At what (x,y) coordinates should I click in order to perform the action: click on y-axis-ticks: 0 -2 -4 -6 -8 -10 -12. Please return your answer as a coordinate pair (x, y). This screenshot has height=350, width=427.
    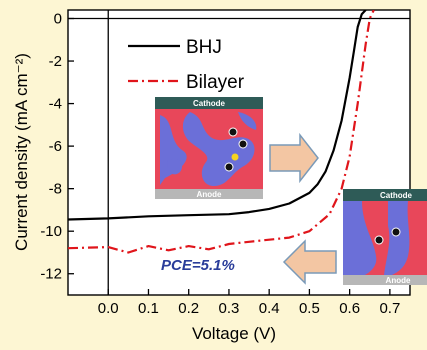
    Looking at the image, I should click on (57, 147).